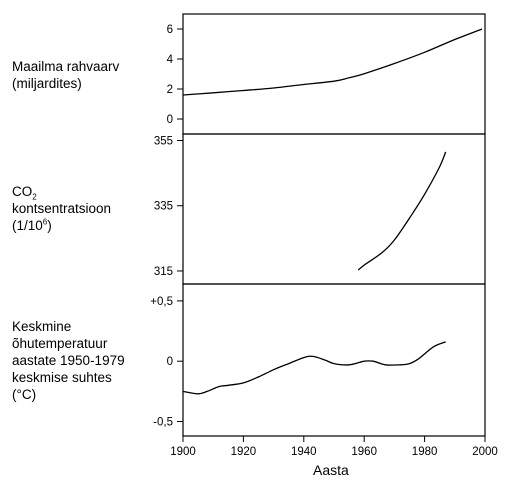  Describe the element at coordinates (42, 326) in the screenshot. I see `temperature-axis-label-line: Keskmine` at that location.